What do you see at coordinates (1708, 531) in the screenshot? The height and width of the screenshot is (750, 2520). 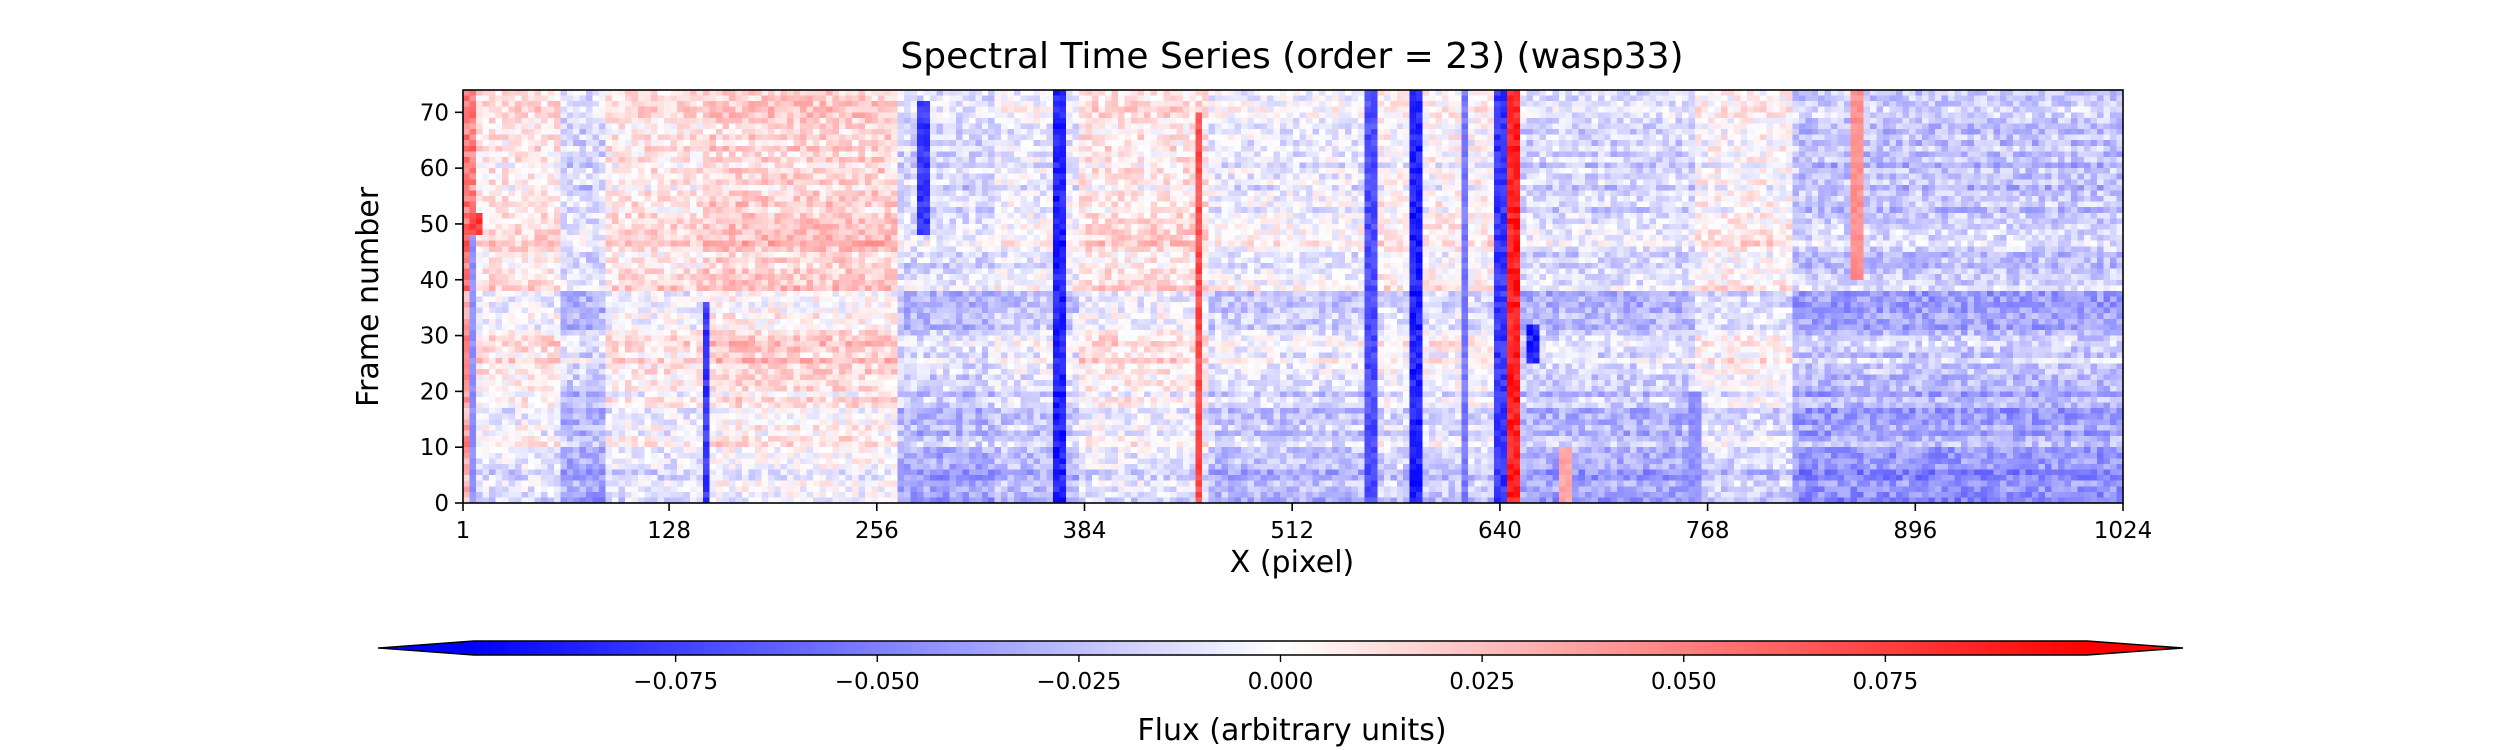 I see `x-tick-label: 768` at bounding box center [1708, 531].